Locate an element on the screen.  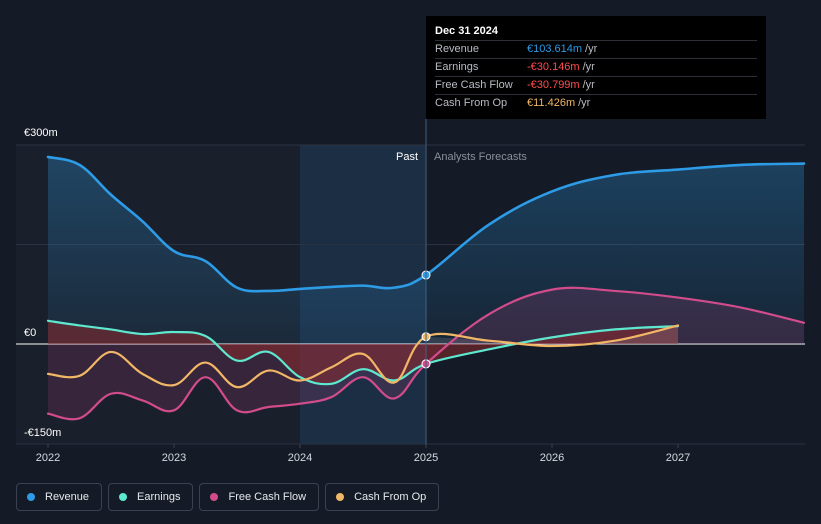
x-tick-label: 2025 is located at coordinates (426, 458).